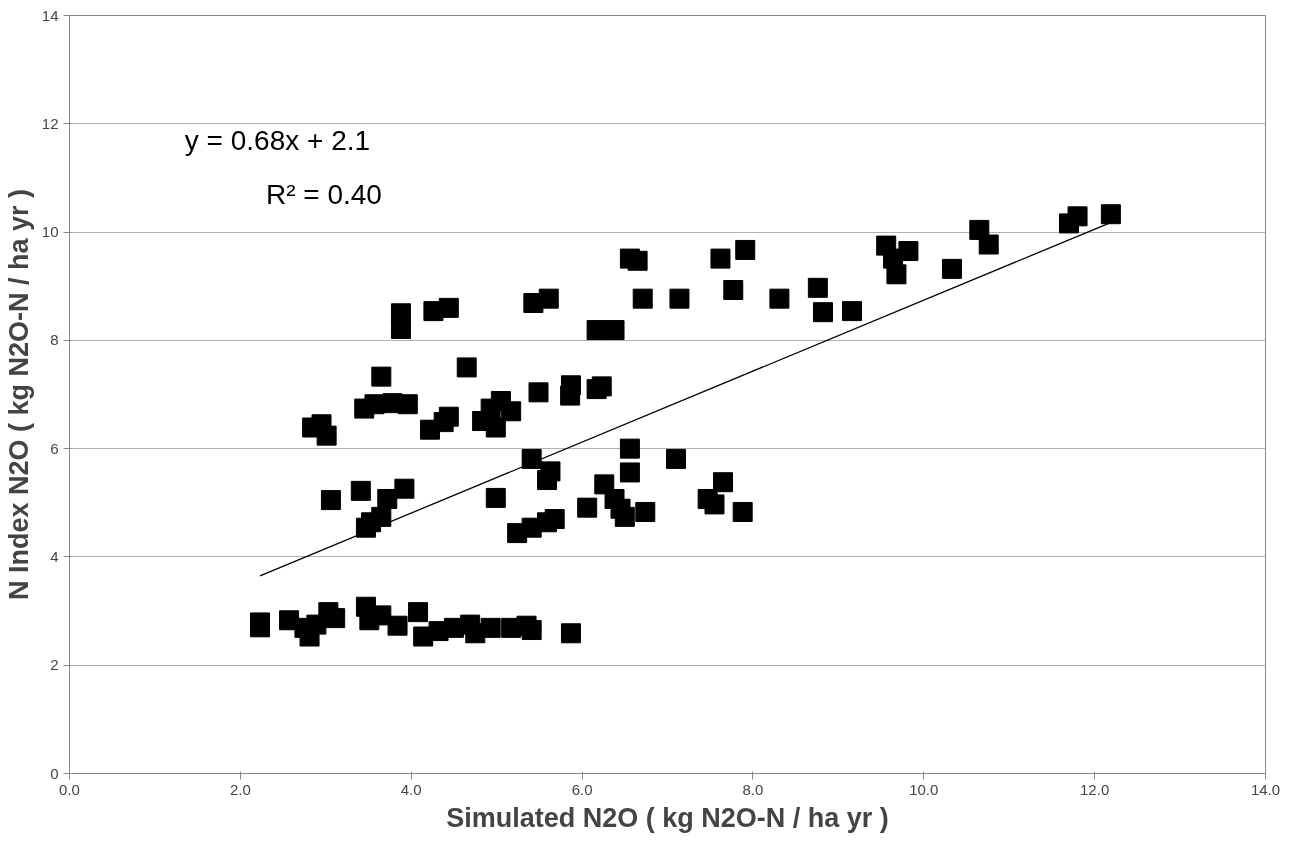 This screenshot has width=1301, height=843. What do you see at coordinates (753, 789) in the screenshot?
I see `x-tick-label: 8.0` at bounding box center [753, 789].